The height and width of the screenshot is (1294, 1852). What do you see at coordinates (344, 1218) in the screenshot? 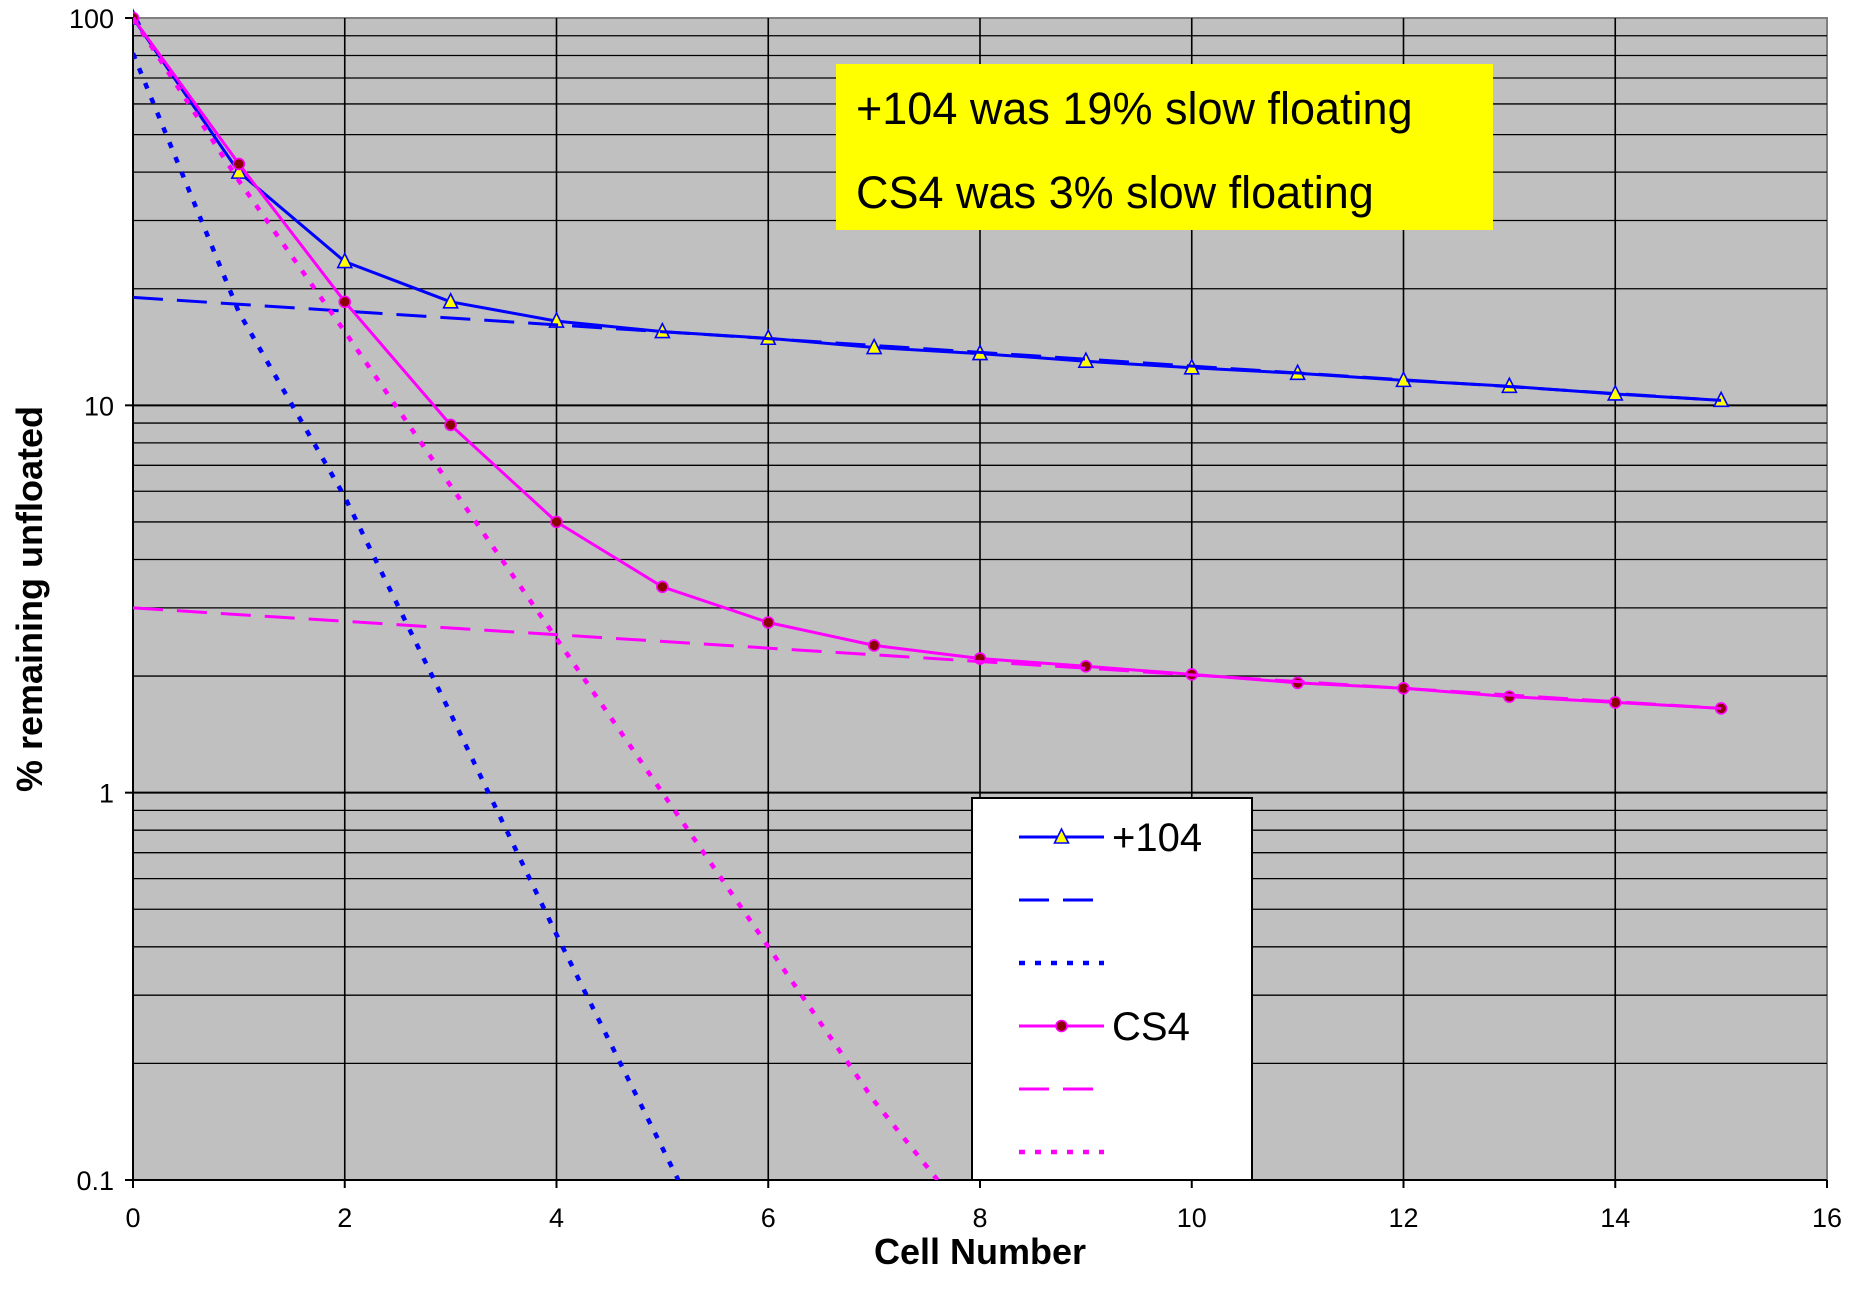
I see `x-tick-label: 2` at bounding box center [344, 1218].